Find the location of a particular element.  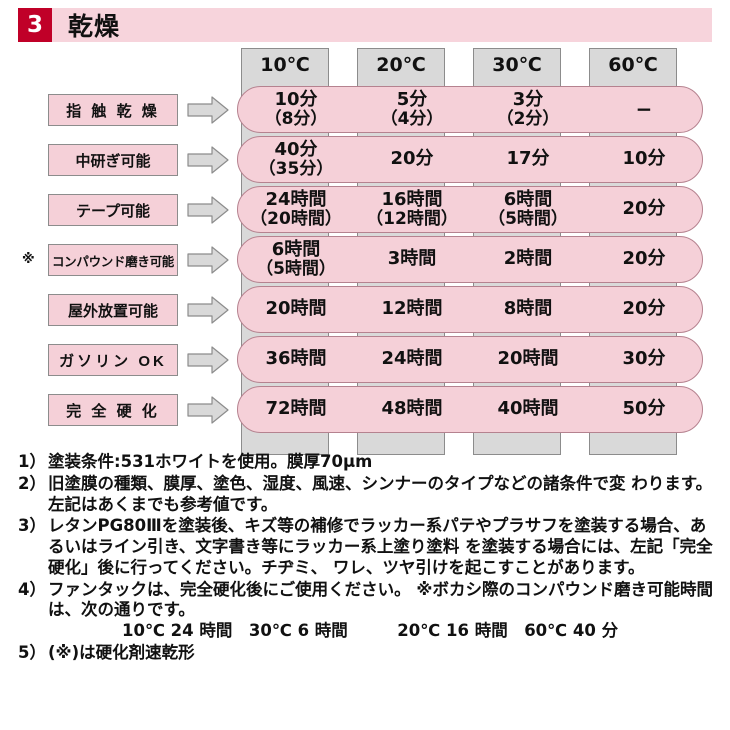

table-row: 72時間 48時間 40時間 50分 is located at coordinates (470, 409).